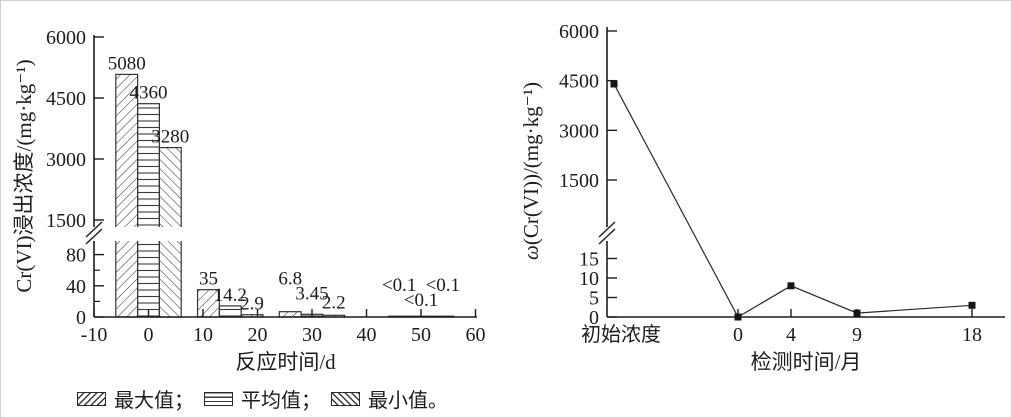  I want to click on y-axis-title: Cr(VI)浸出浓度/(mg·kg⁻¹), so click(24, 175).